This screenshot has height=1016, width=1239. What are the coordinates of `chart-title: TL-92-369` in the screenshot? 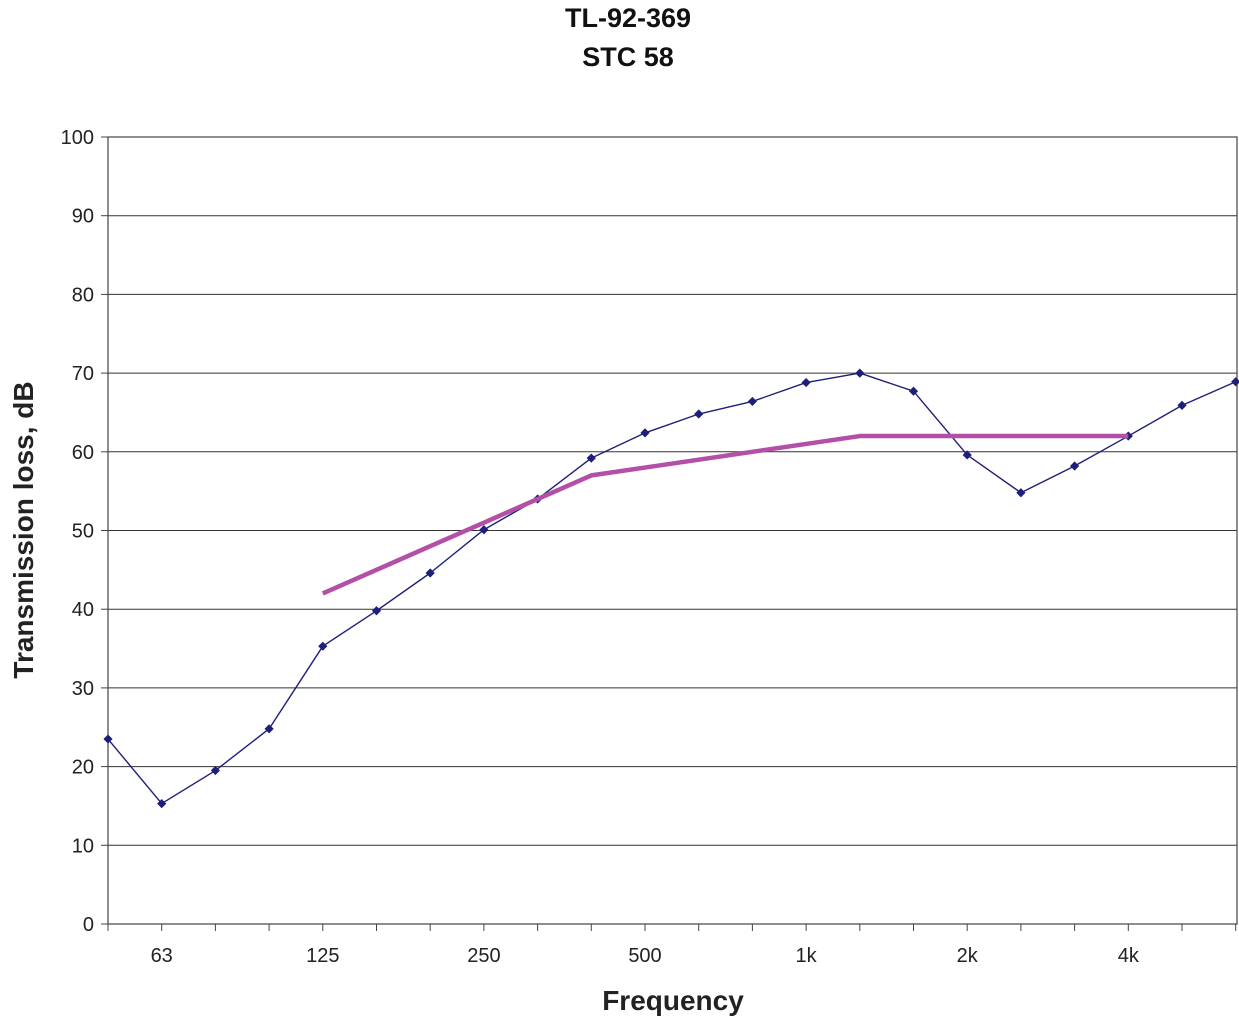 It's located at (628, 18).